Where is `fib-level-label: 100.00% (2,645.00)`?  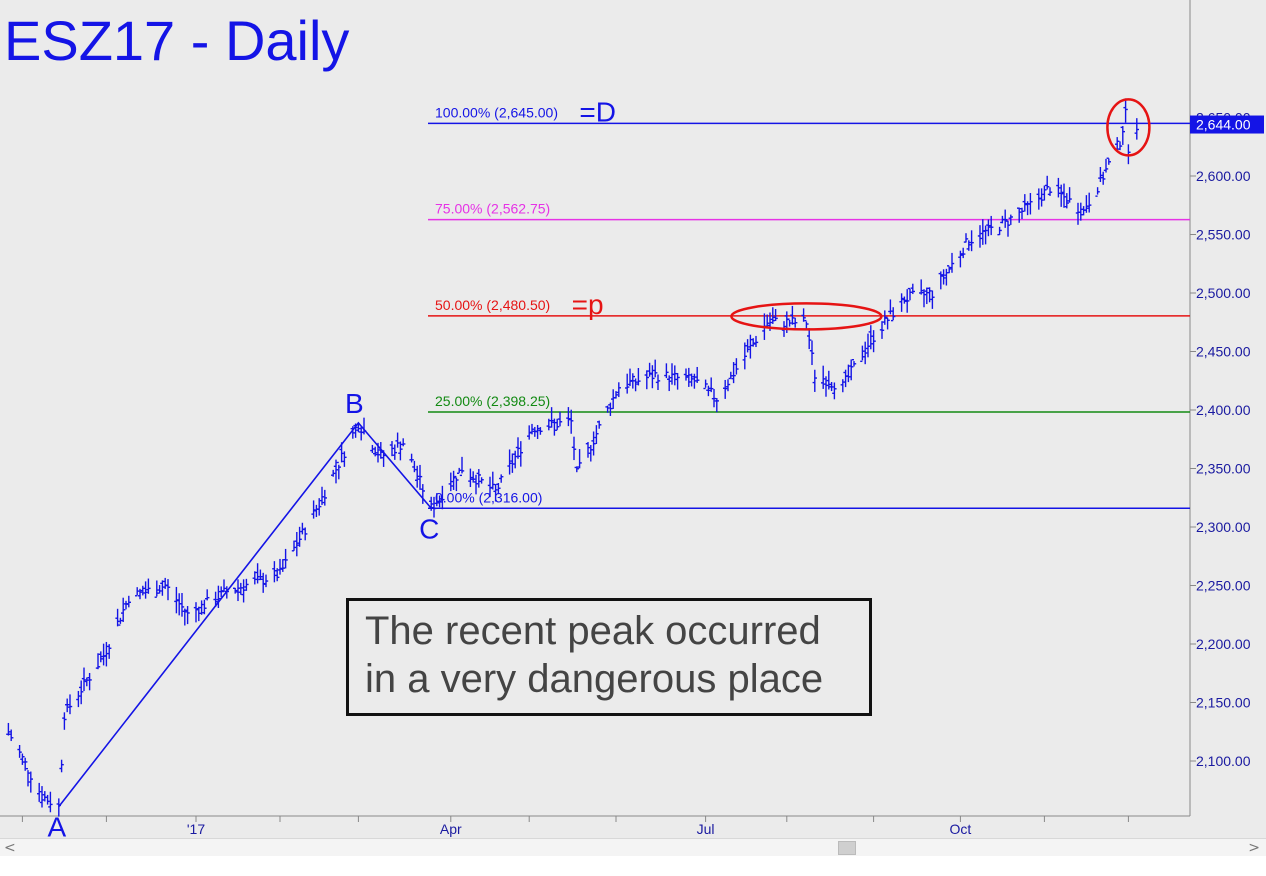 fib-level-label: 100.00% (2,645.00) is located at coordinates (496, 112).